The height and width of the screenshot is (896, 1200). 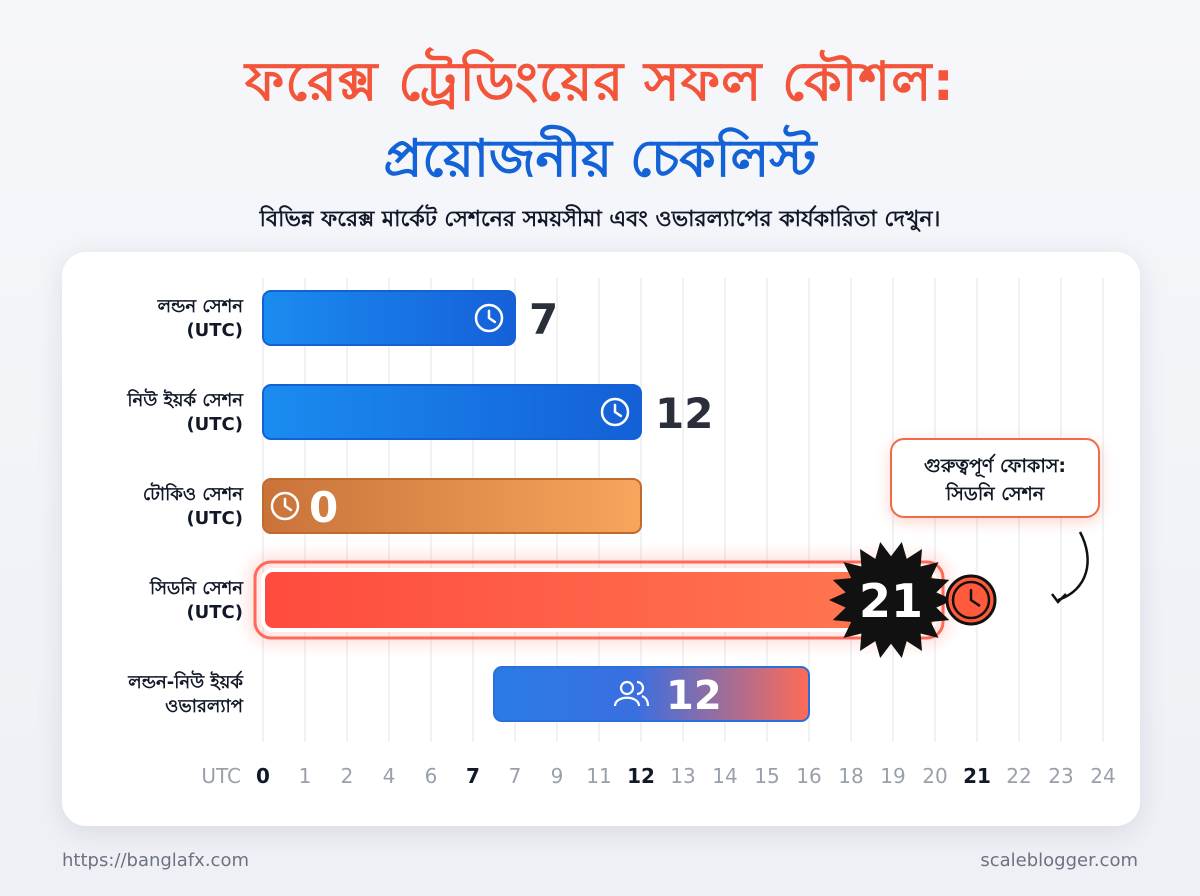 What do you see at coordinates (934, 776) in the screenshot?
I see `x-tick-label: 20` at bounding box center [934, 776].